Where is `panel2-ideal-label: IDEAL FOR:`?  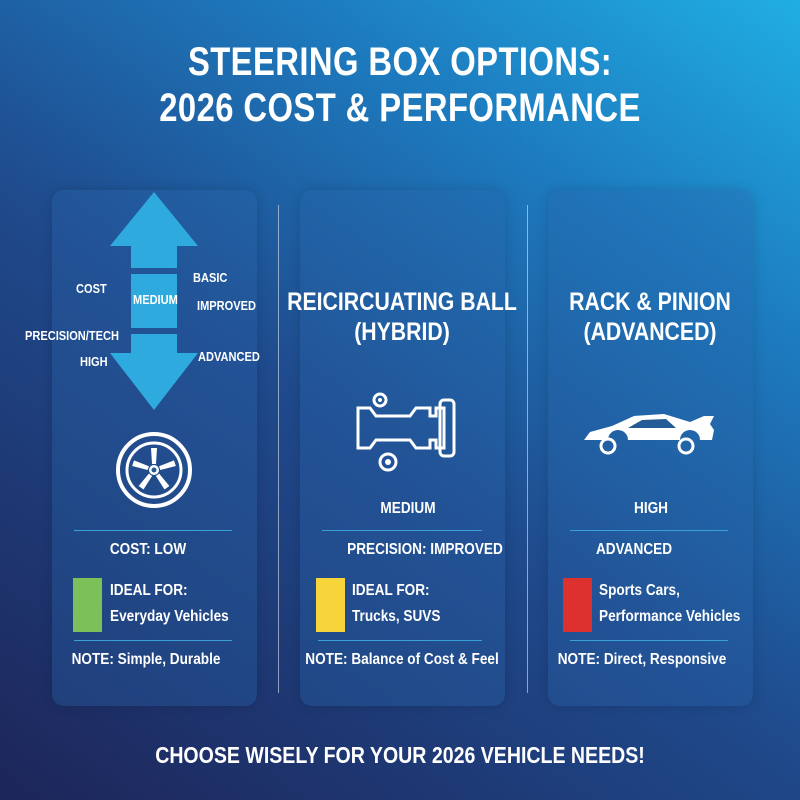
panel2-ideal-label: IDEAL FOR: is located at coordinates (391, 590).